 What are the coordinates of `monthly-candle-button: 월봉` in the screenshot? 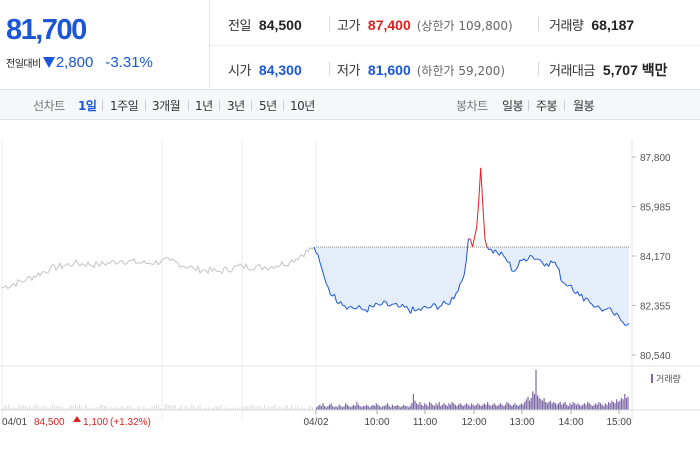 It's located at (584, 106).